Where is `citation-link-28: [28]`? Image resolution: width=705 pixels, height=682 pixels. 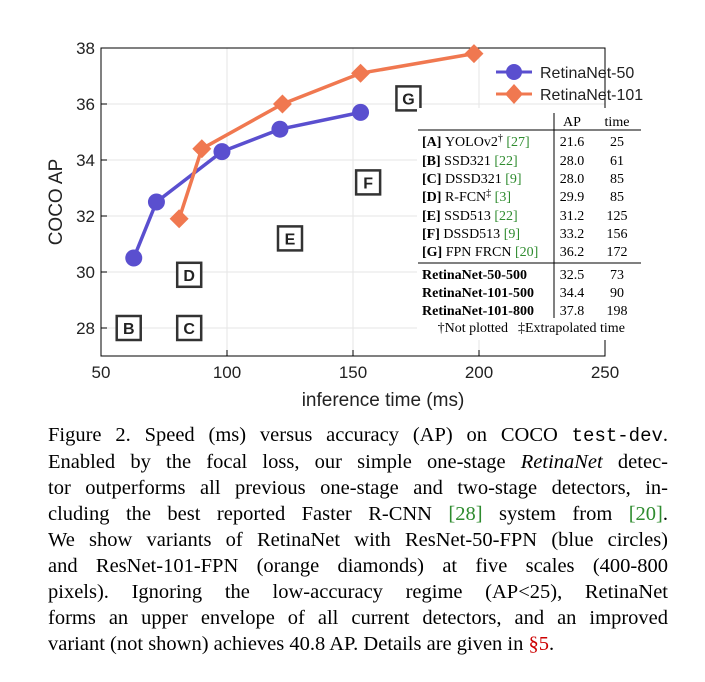
citation-link-28: [28] is located at coordinates (465, 514).